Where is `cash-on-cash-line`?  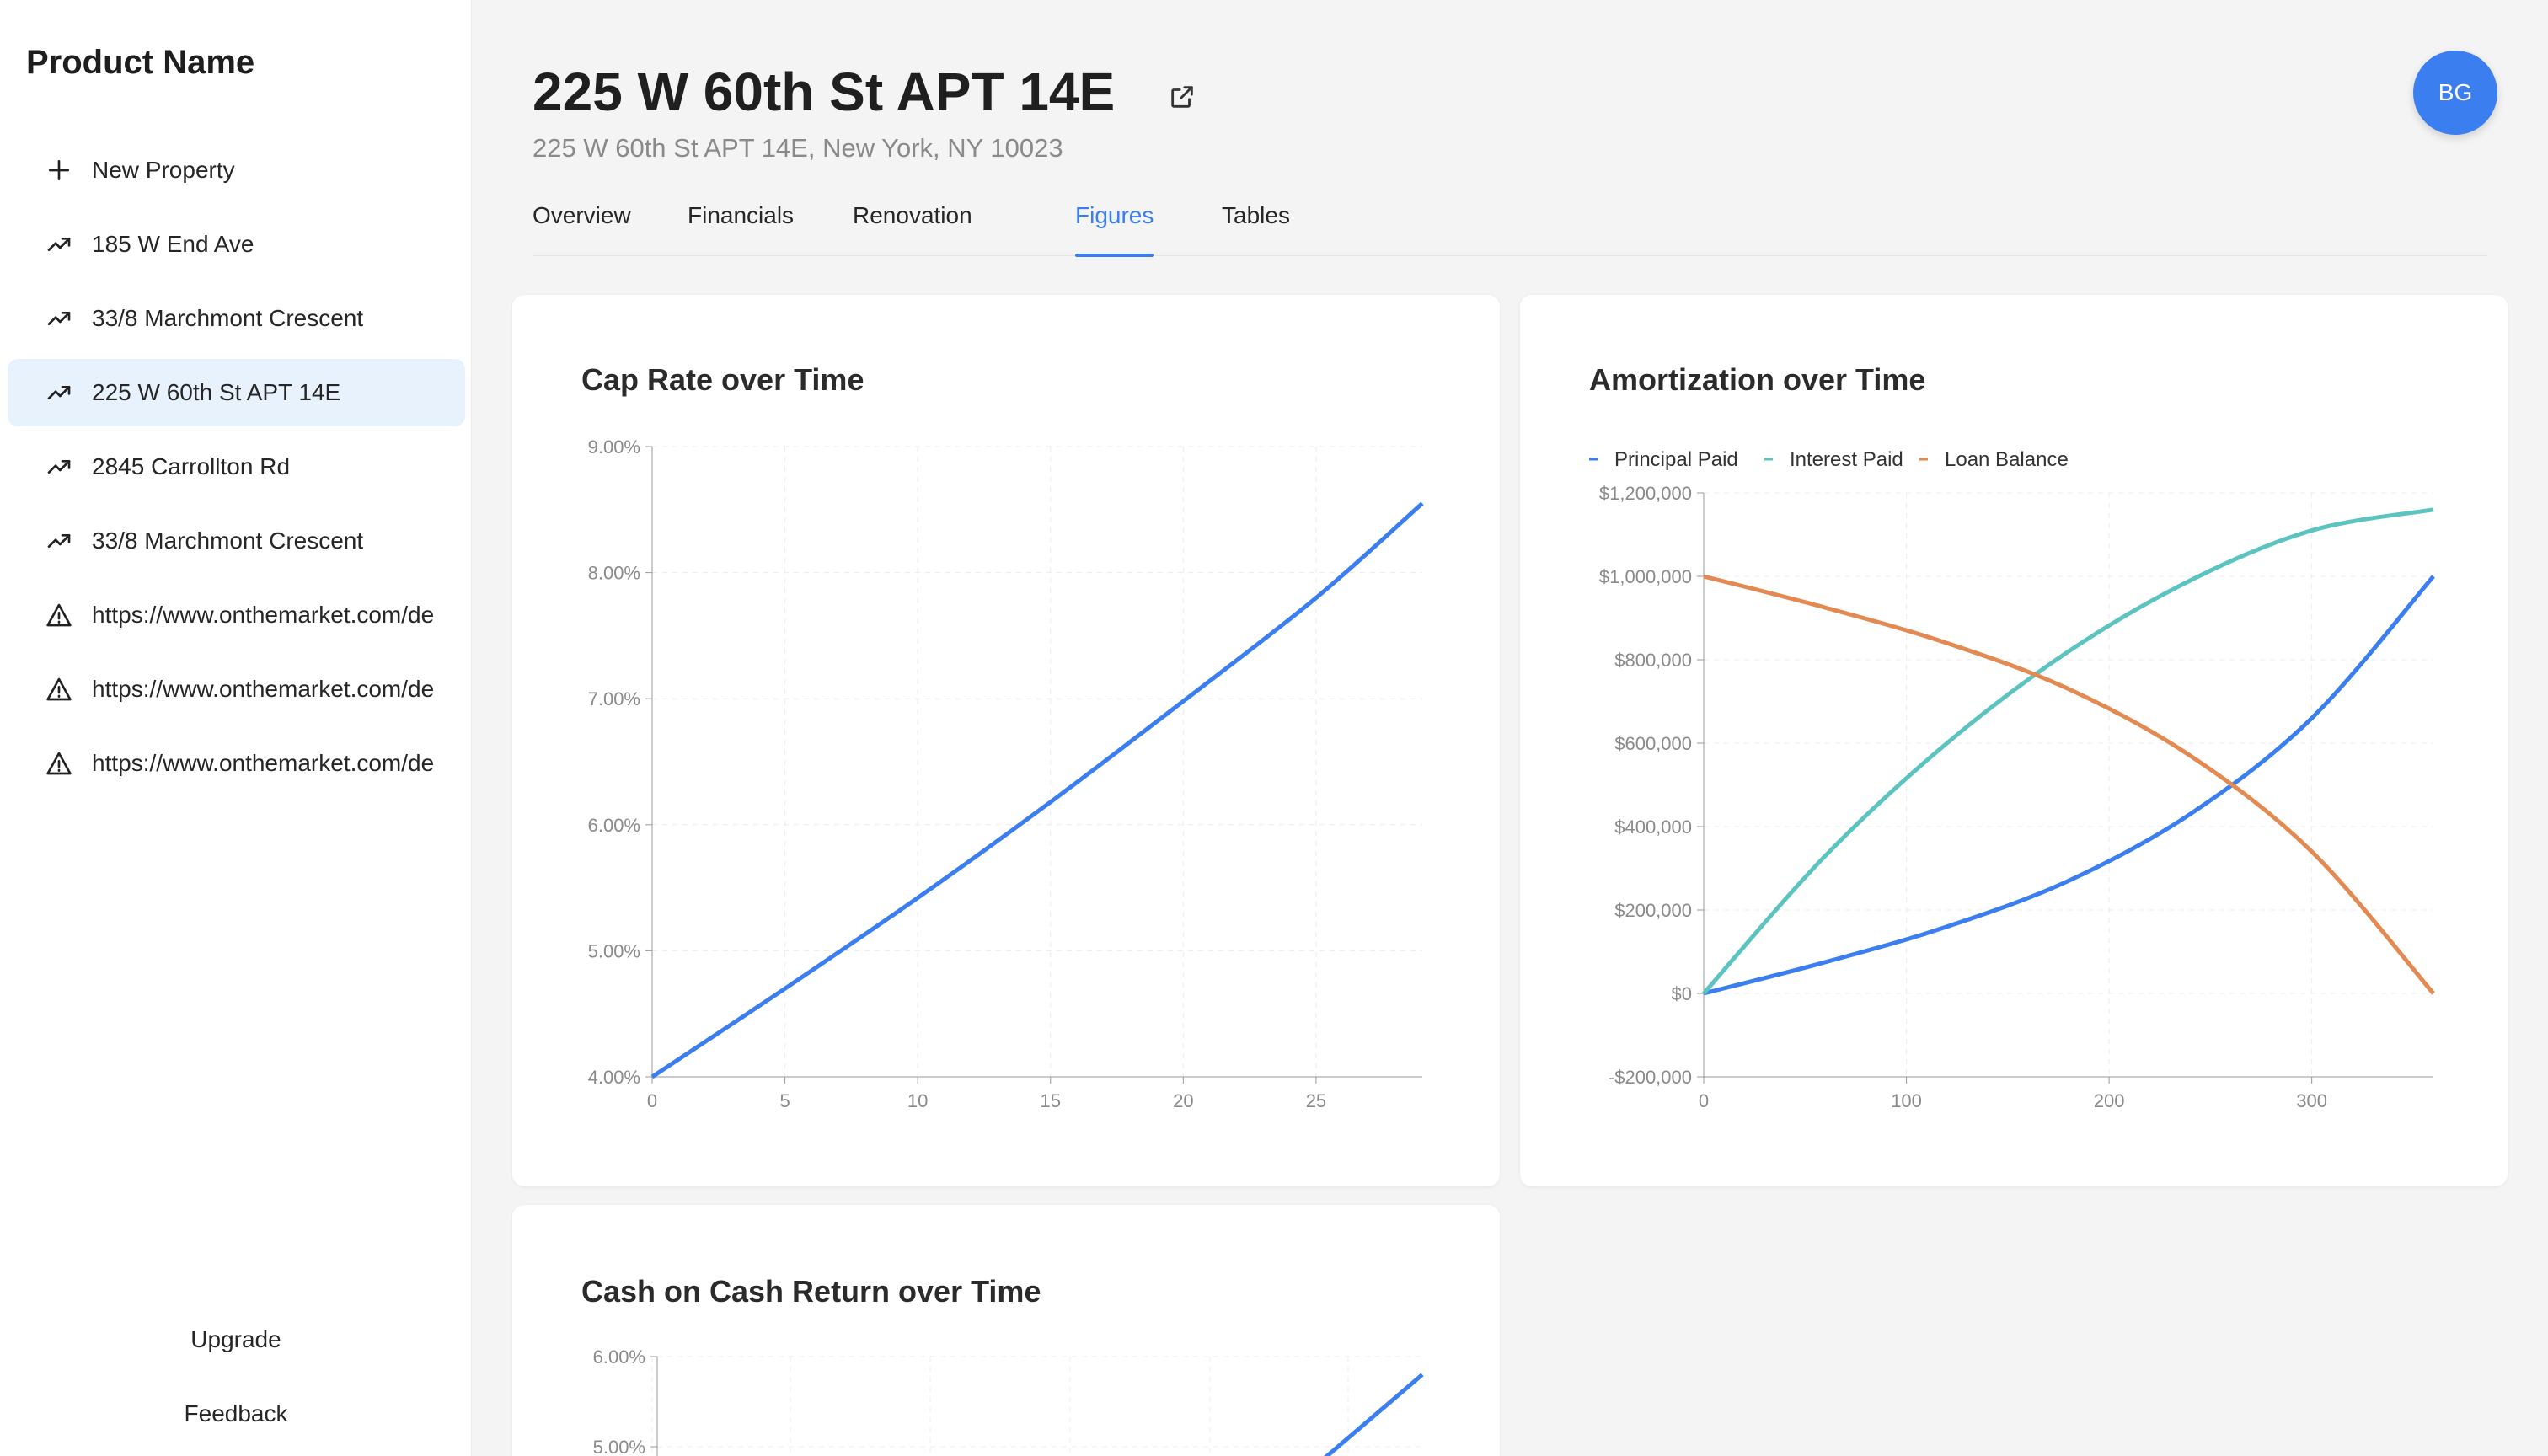
cash-on-cash-line is located at coordinates (1374, 1414).